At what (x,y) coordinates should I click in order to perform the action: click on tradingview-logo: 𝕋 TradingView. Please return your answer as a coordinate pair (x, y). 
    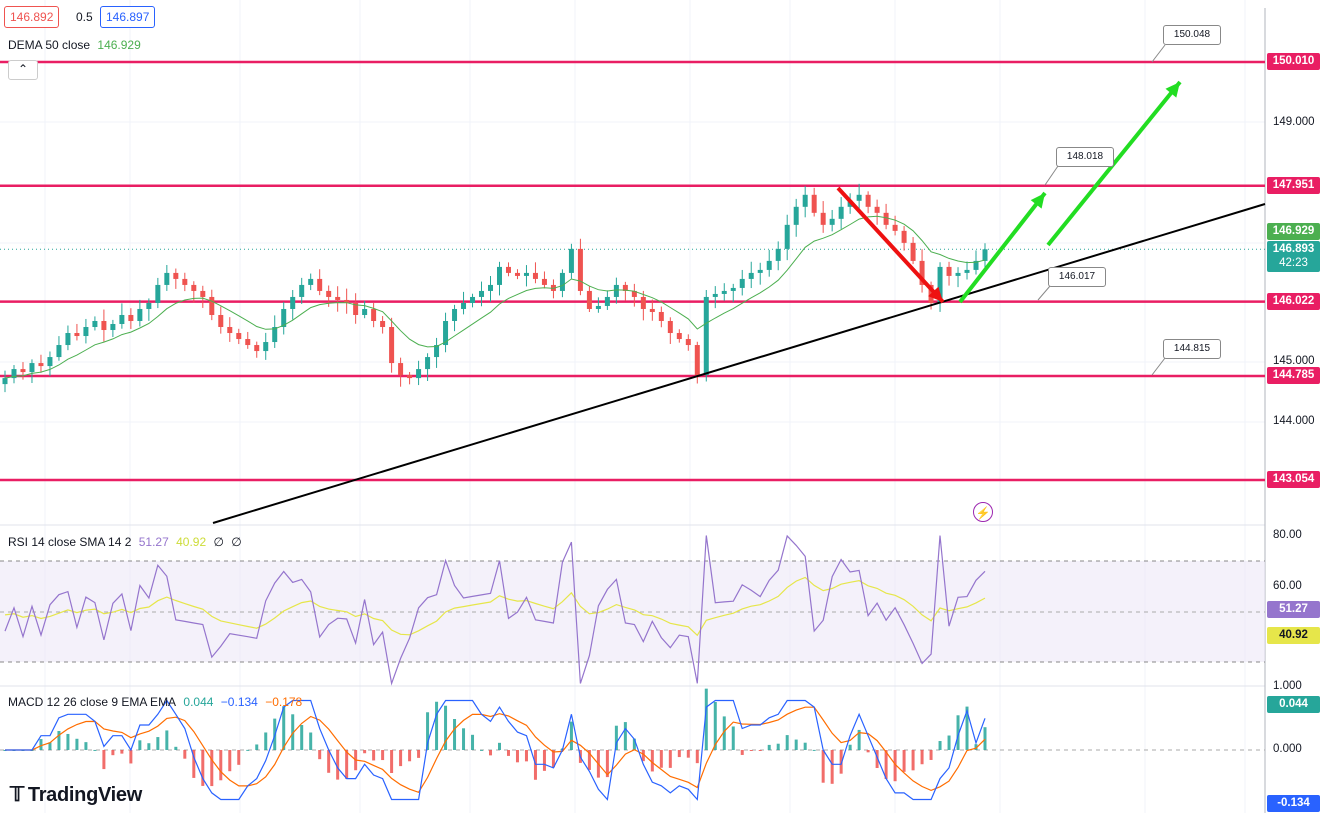
    Looking at the image, I should click on (76, 794).